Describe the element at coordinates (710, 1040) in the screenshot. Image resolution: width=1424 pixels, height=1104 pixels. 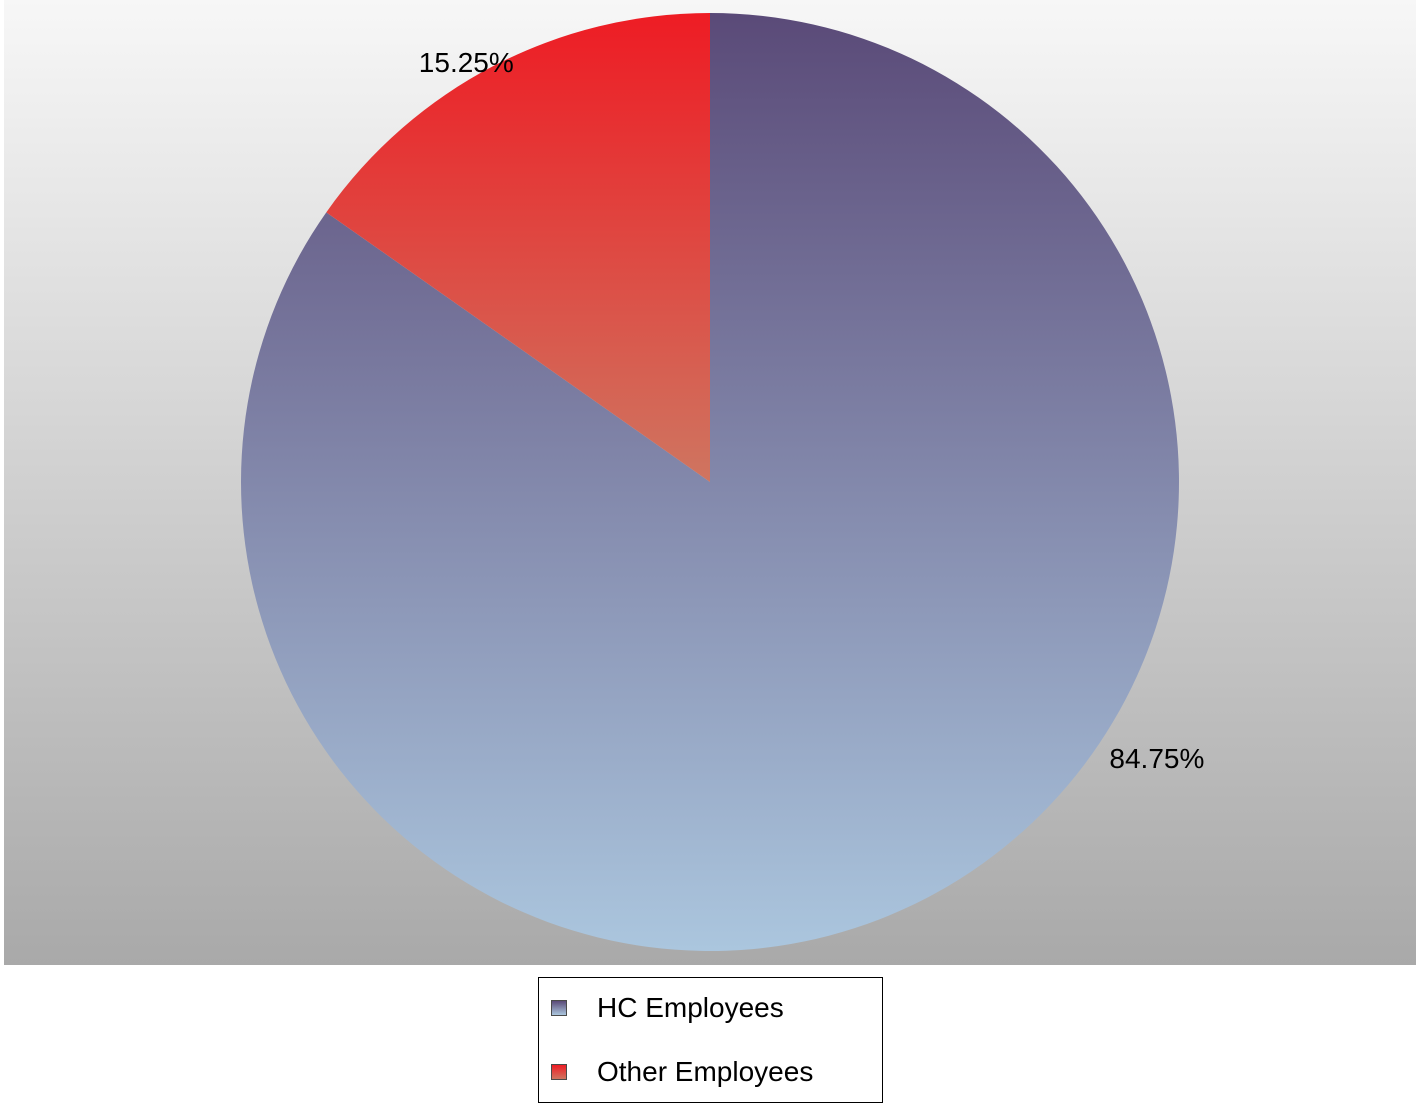
I see `legend: HC Employees Other Employees` at that location.